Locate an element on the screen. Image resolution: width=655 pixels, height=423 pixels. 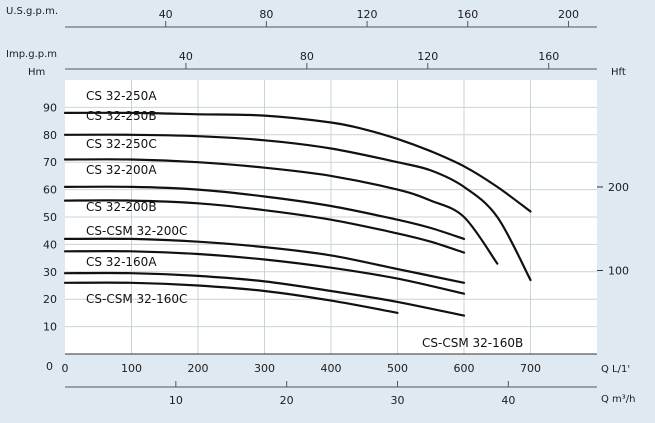
m3h-tick-label: 40 is located at coordinates (508, 400).